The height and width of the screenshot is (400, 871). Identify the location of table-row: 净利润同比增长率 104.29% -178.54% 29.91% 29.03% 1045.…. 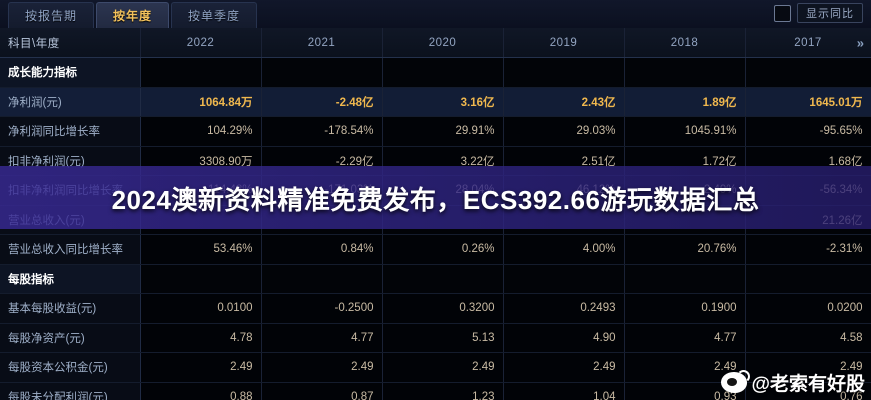
(435, 131).